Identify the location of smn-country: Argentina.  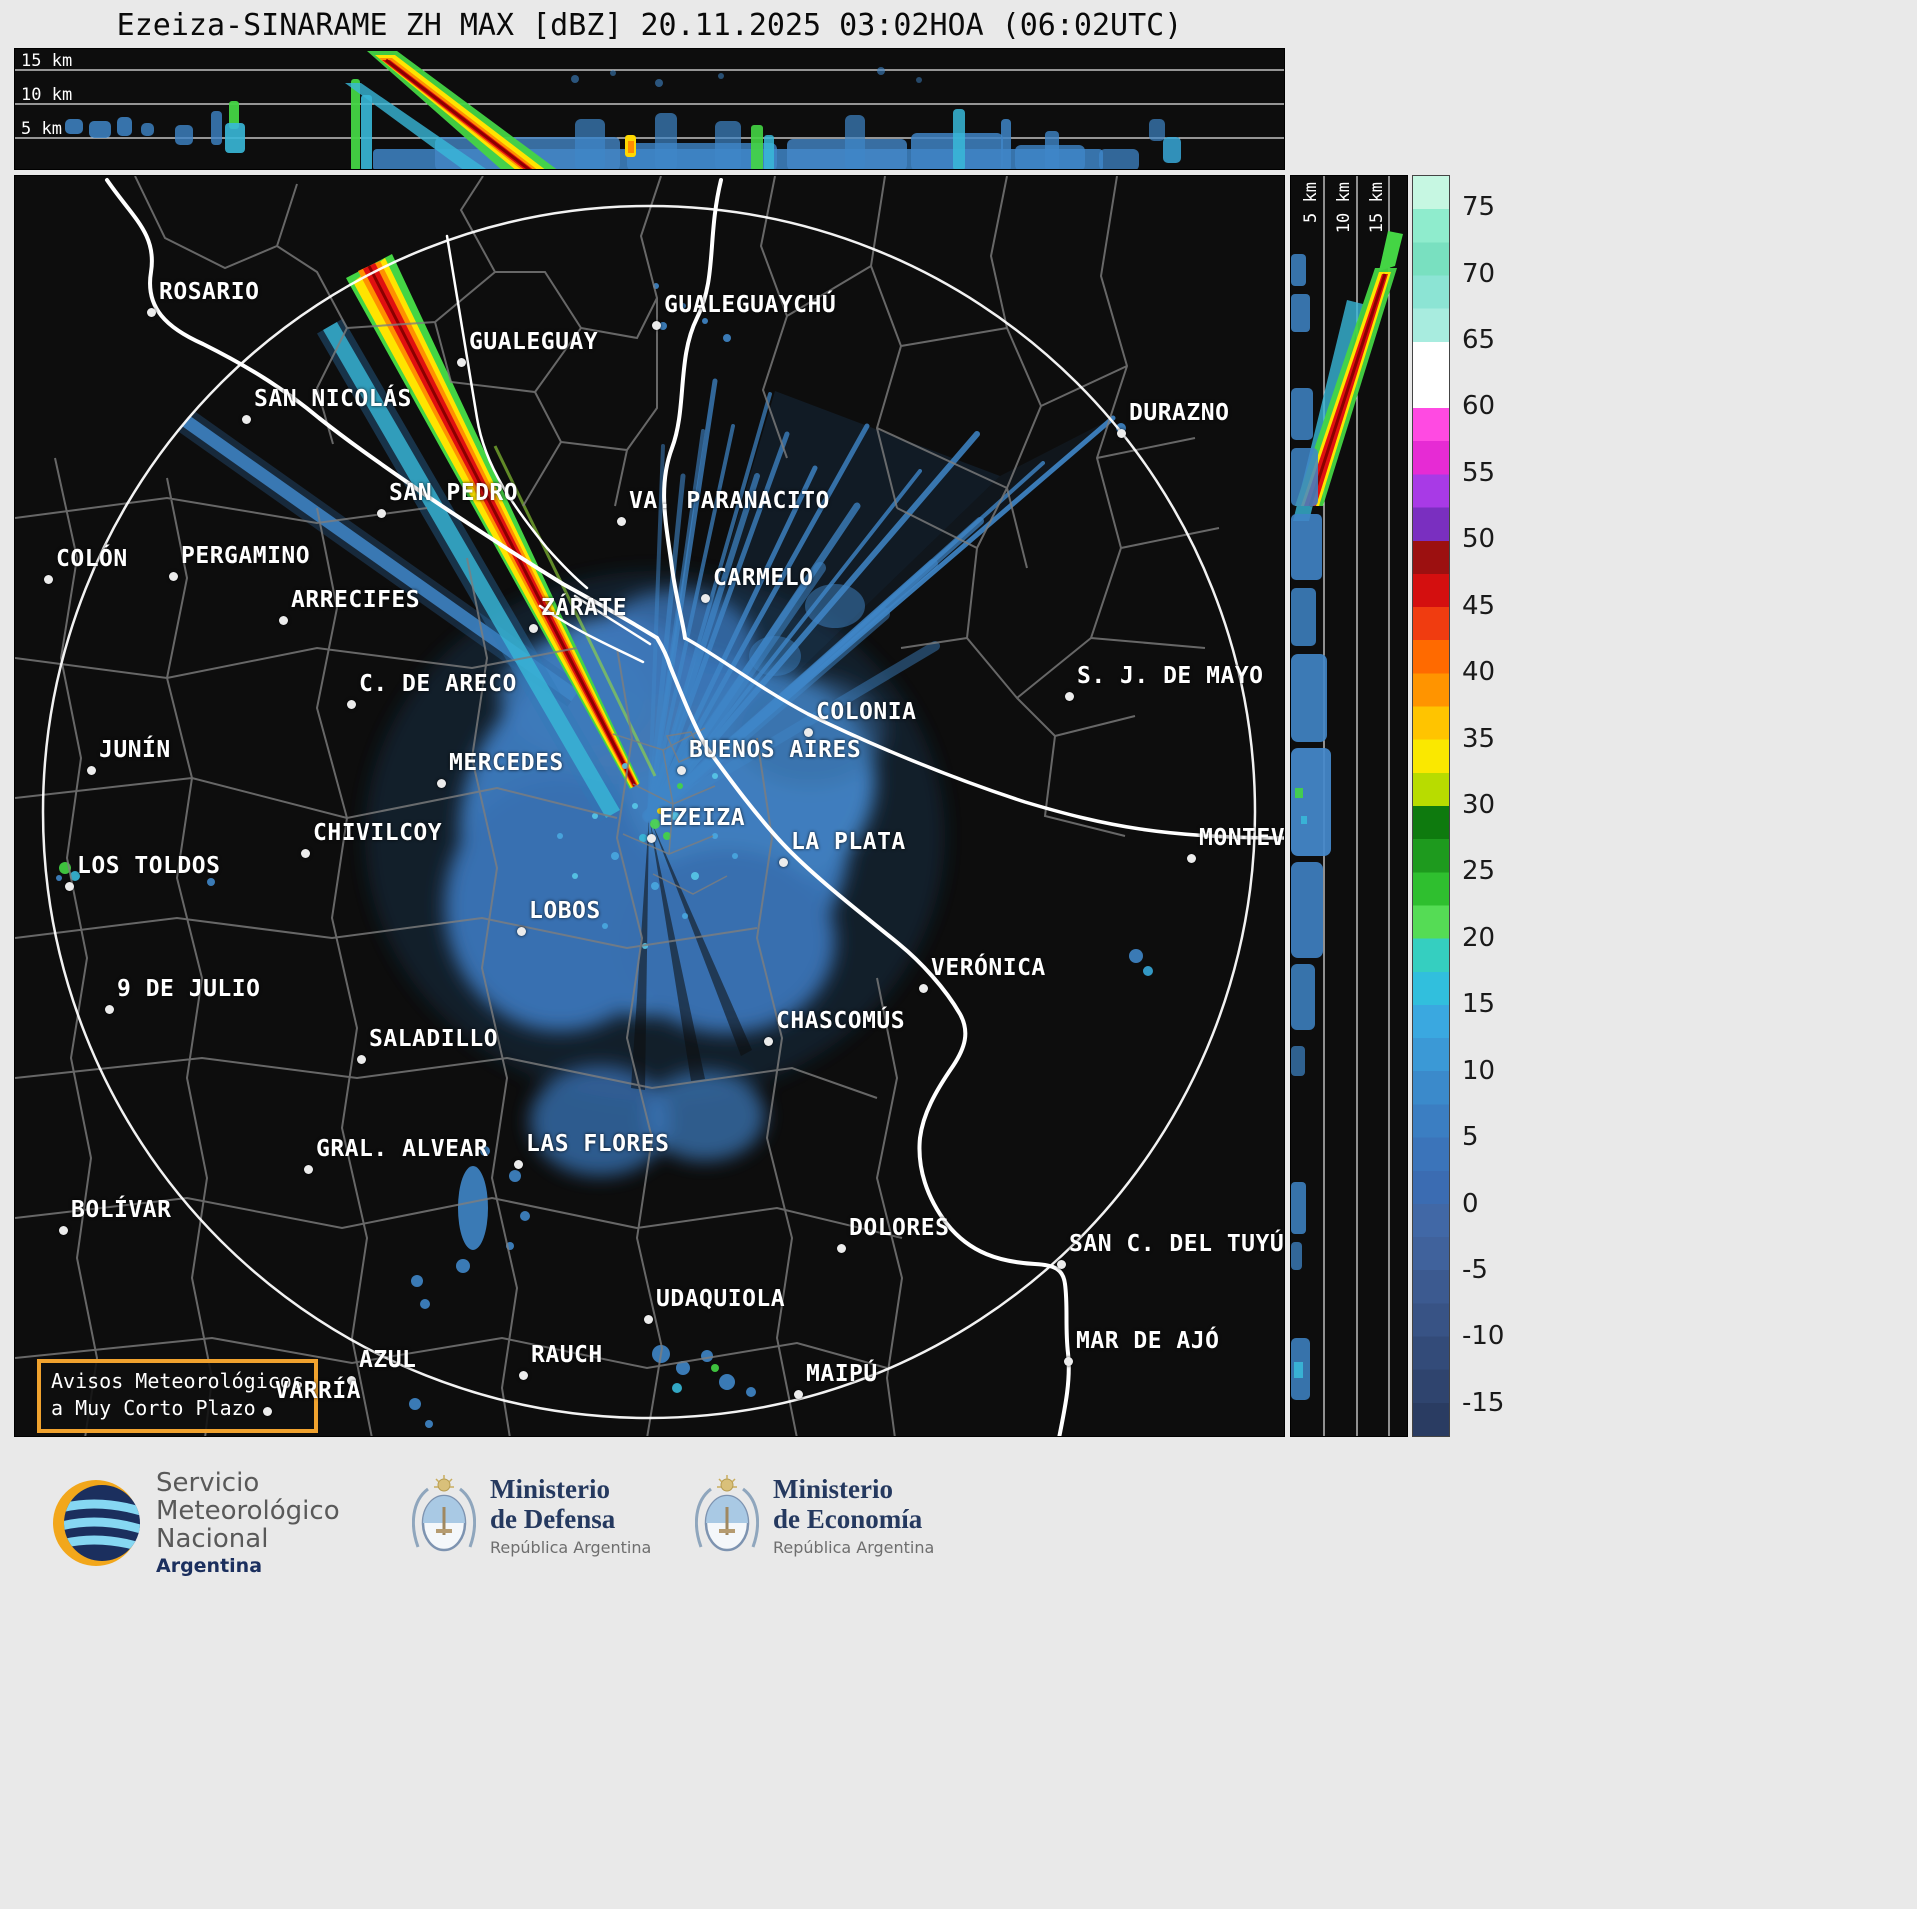
(209, 1566).